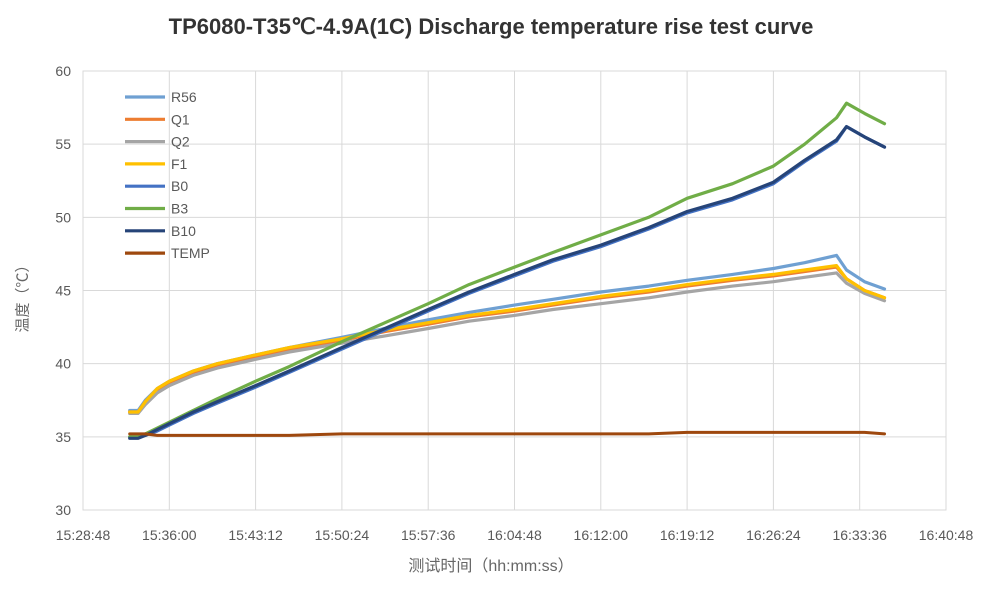 The height and width of the screenshot is (589, 982). I want to click on legend-label: Q1, so click(180, 119).